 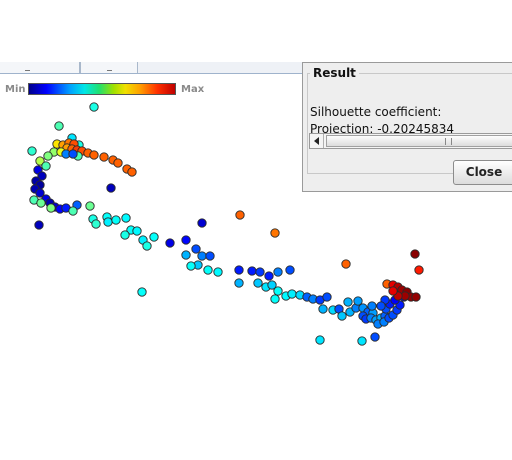 I want to click on horizontal-scrollbar, so click(x=410, y=141).